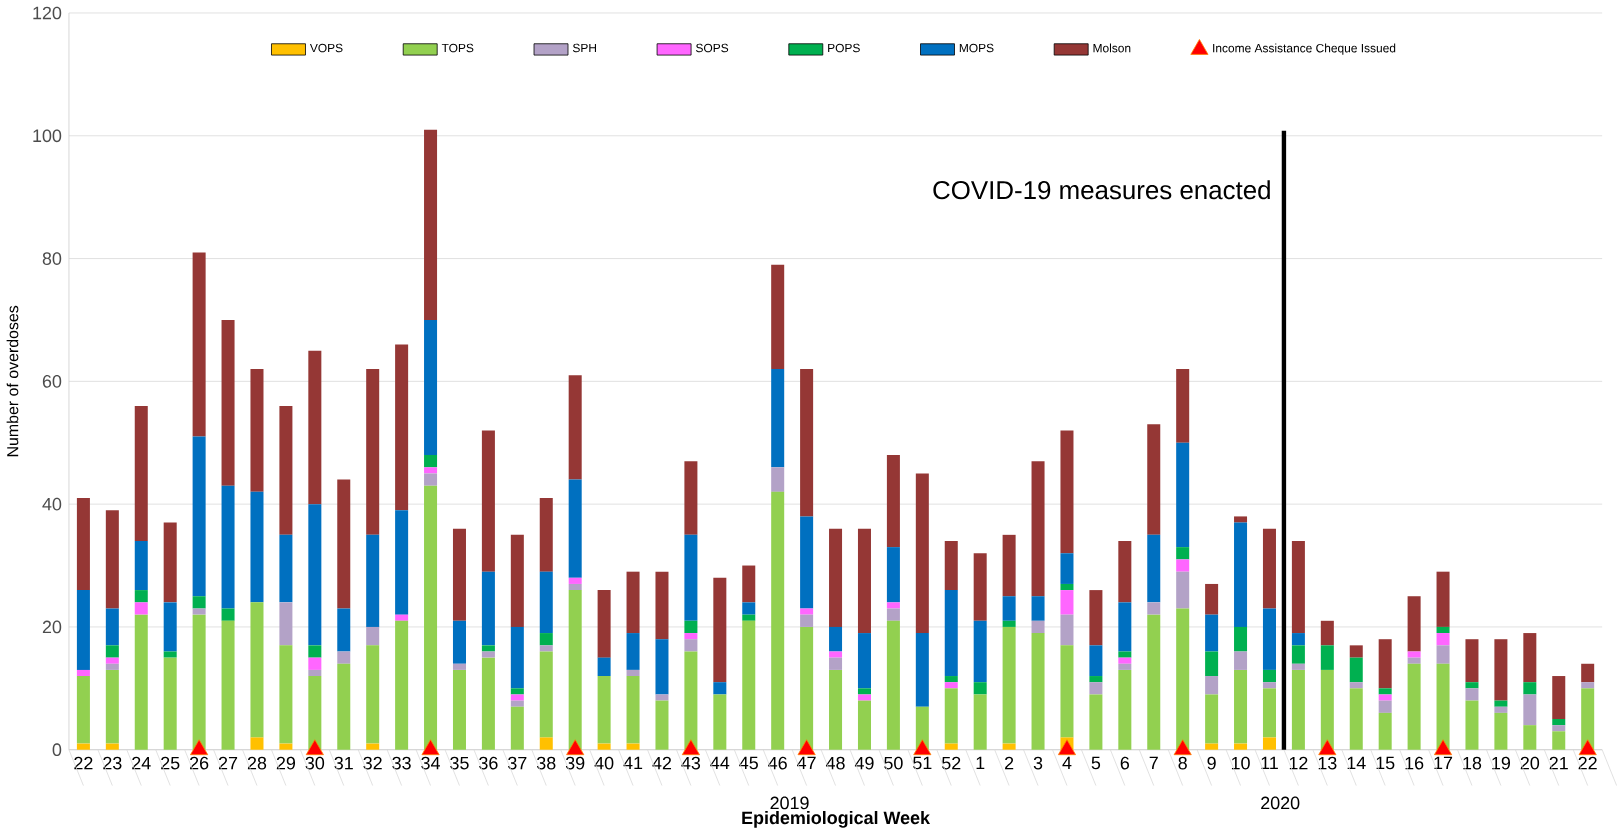 The height and width of the screenshot is (834, 1617). What do you see at coordinates (141, 763) in the screenshot?
I see `x-tick-label: 24` at bounding box center [141, 763].